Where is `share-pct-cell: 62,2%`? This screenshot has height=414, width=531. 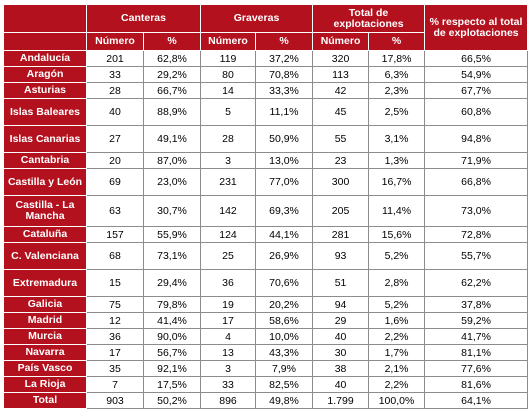 share-pct-cell: 62,2% is located at coordinates (476, 283).